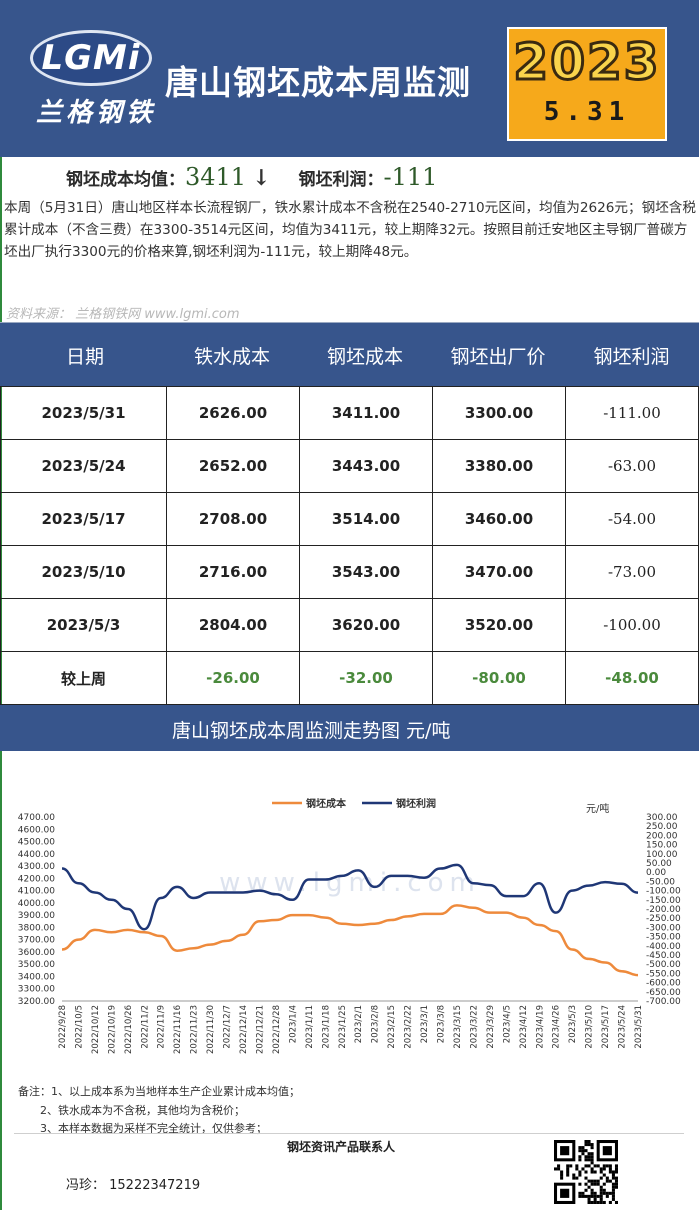 This screenshot has width=699, height=1210. I want to click on x-tick-label: 2023/4/19, so click(540, 1027).